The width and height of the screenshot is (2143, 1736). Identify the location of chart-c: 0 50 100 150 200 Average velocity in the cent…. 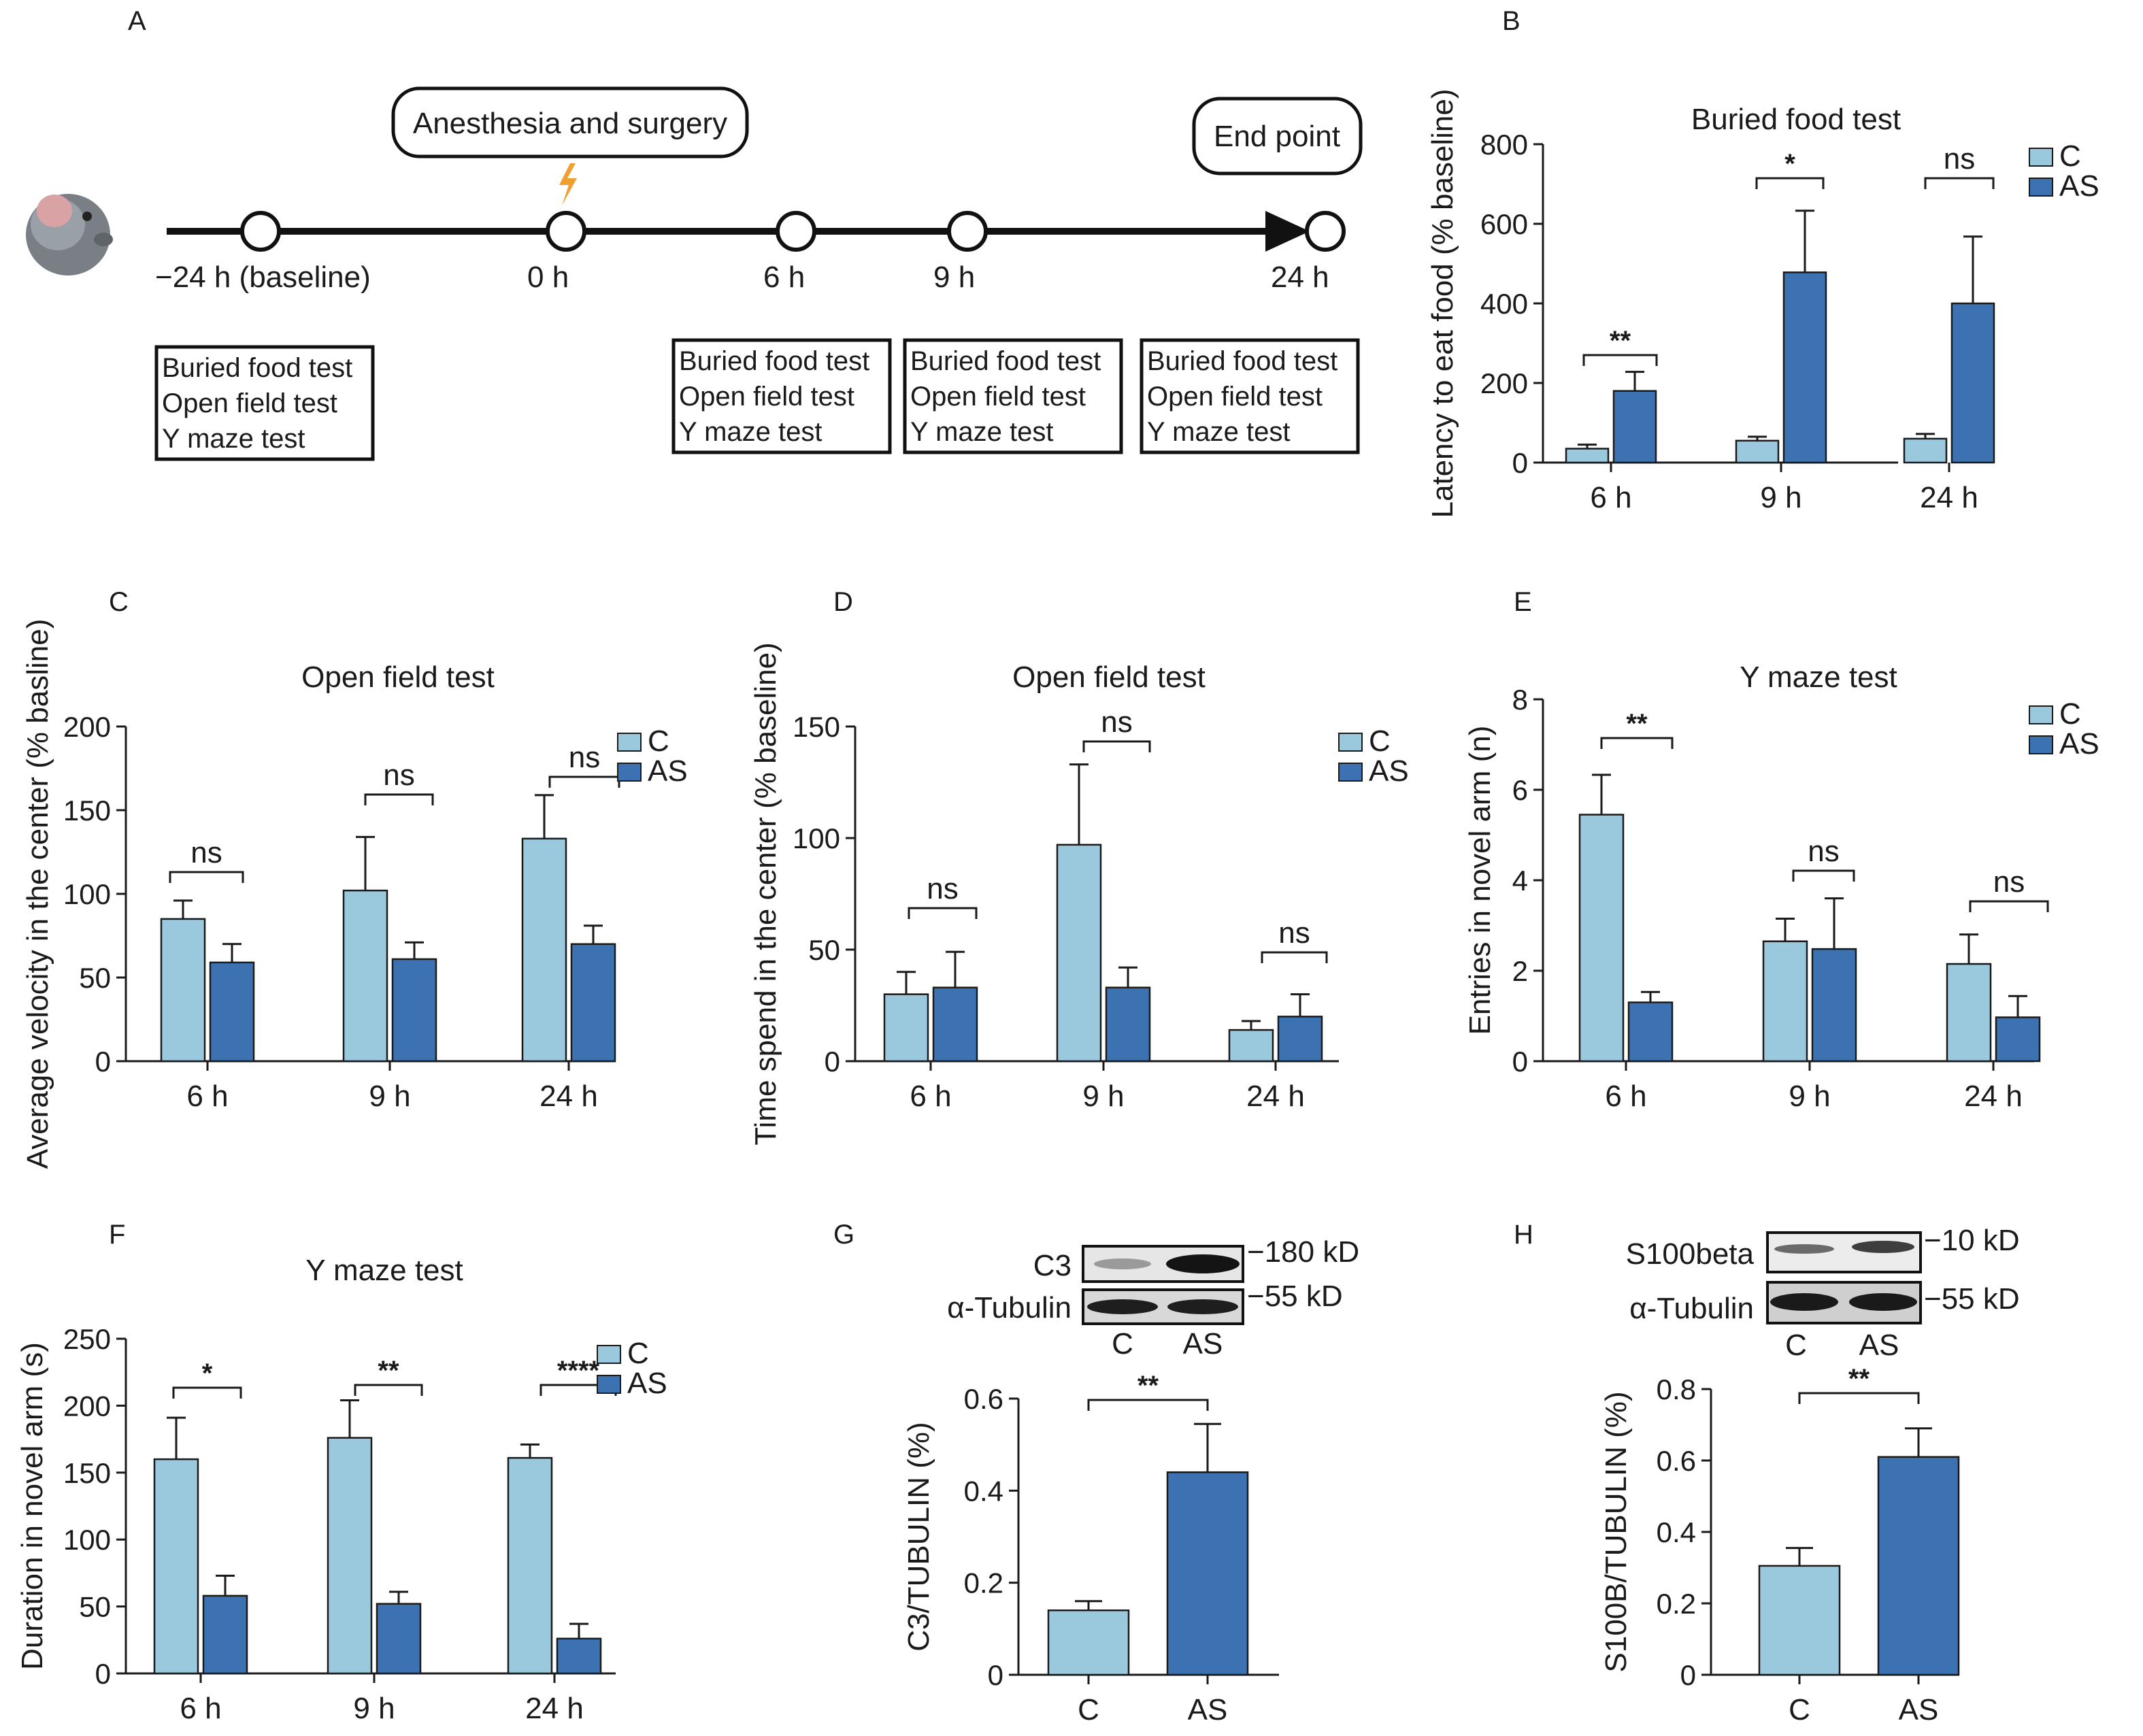
(354, 894).